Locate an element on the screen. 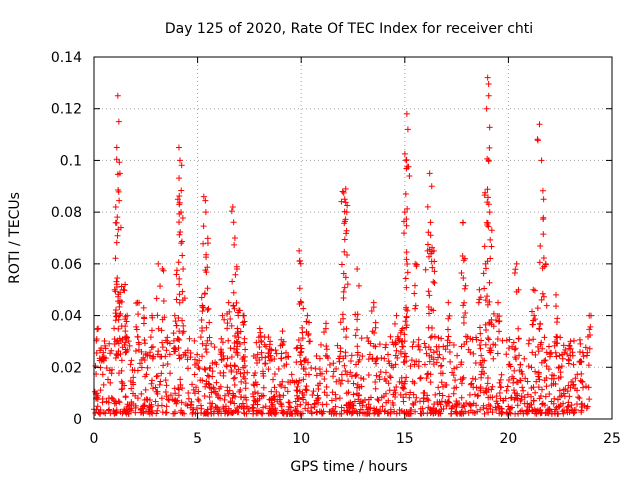 This screenshot has width=640, height=480. x-tick-label: 15 is located at coordinates (405, 439).